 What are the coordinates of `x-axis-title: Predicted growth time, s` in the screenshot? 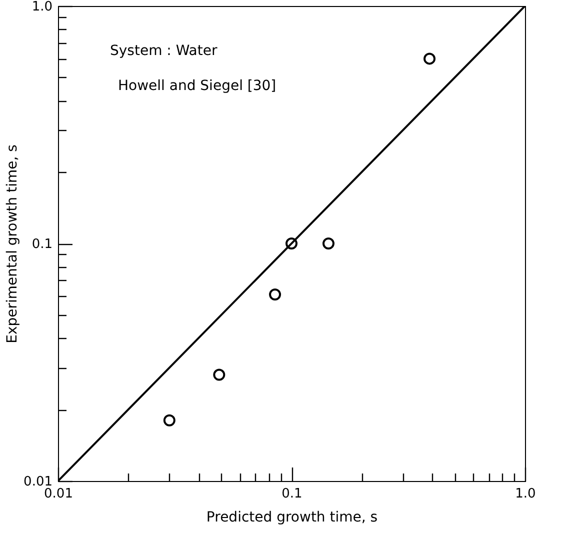 It's located at (292, 518).